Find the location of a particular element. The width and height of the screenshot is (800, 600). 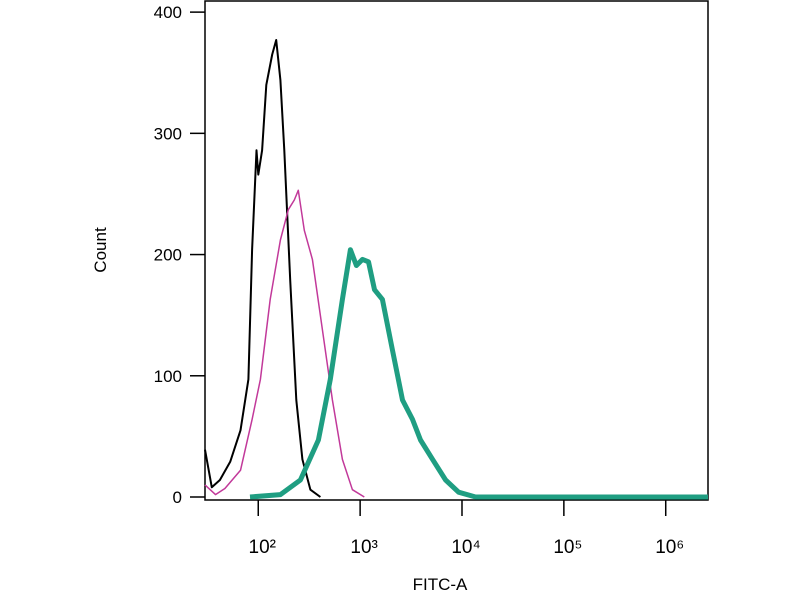

y-axis-label: Count is located at coordinates (100, 250).